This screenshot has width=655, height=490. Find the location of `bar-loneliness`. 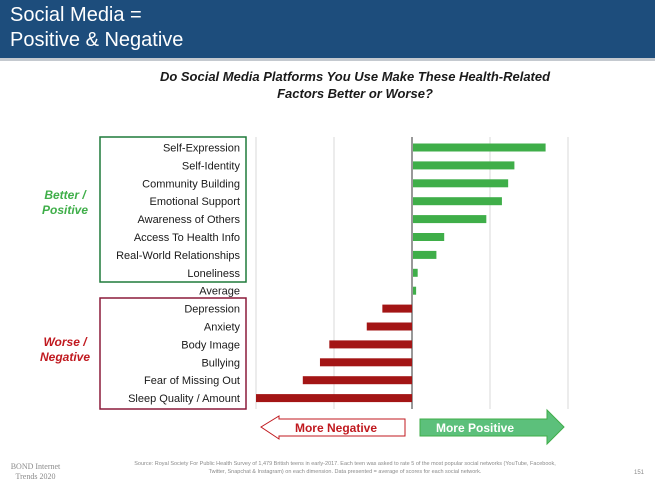

bar-loneliness is located at coordinates (415, 272).